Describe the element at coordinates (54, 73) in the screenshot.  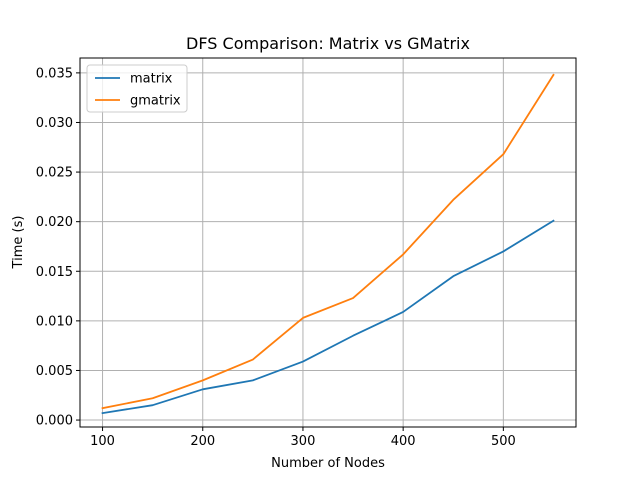
I see `y-tick-label: 0.035` at that location.